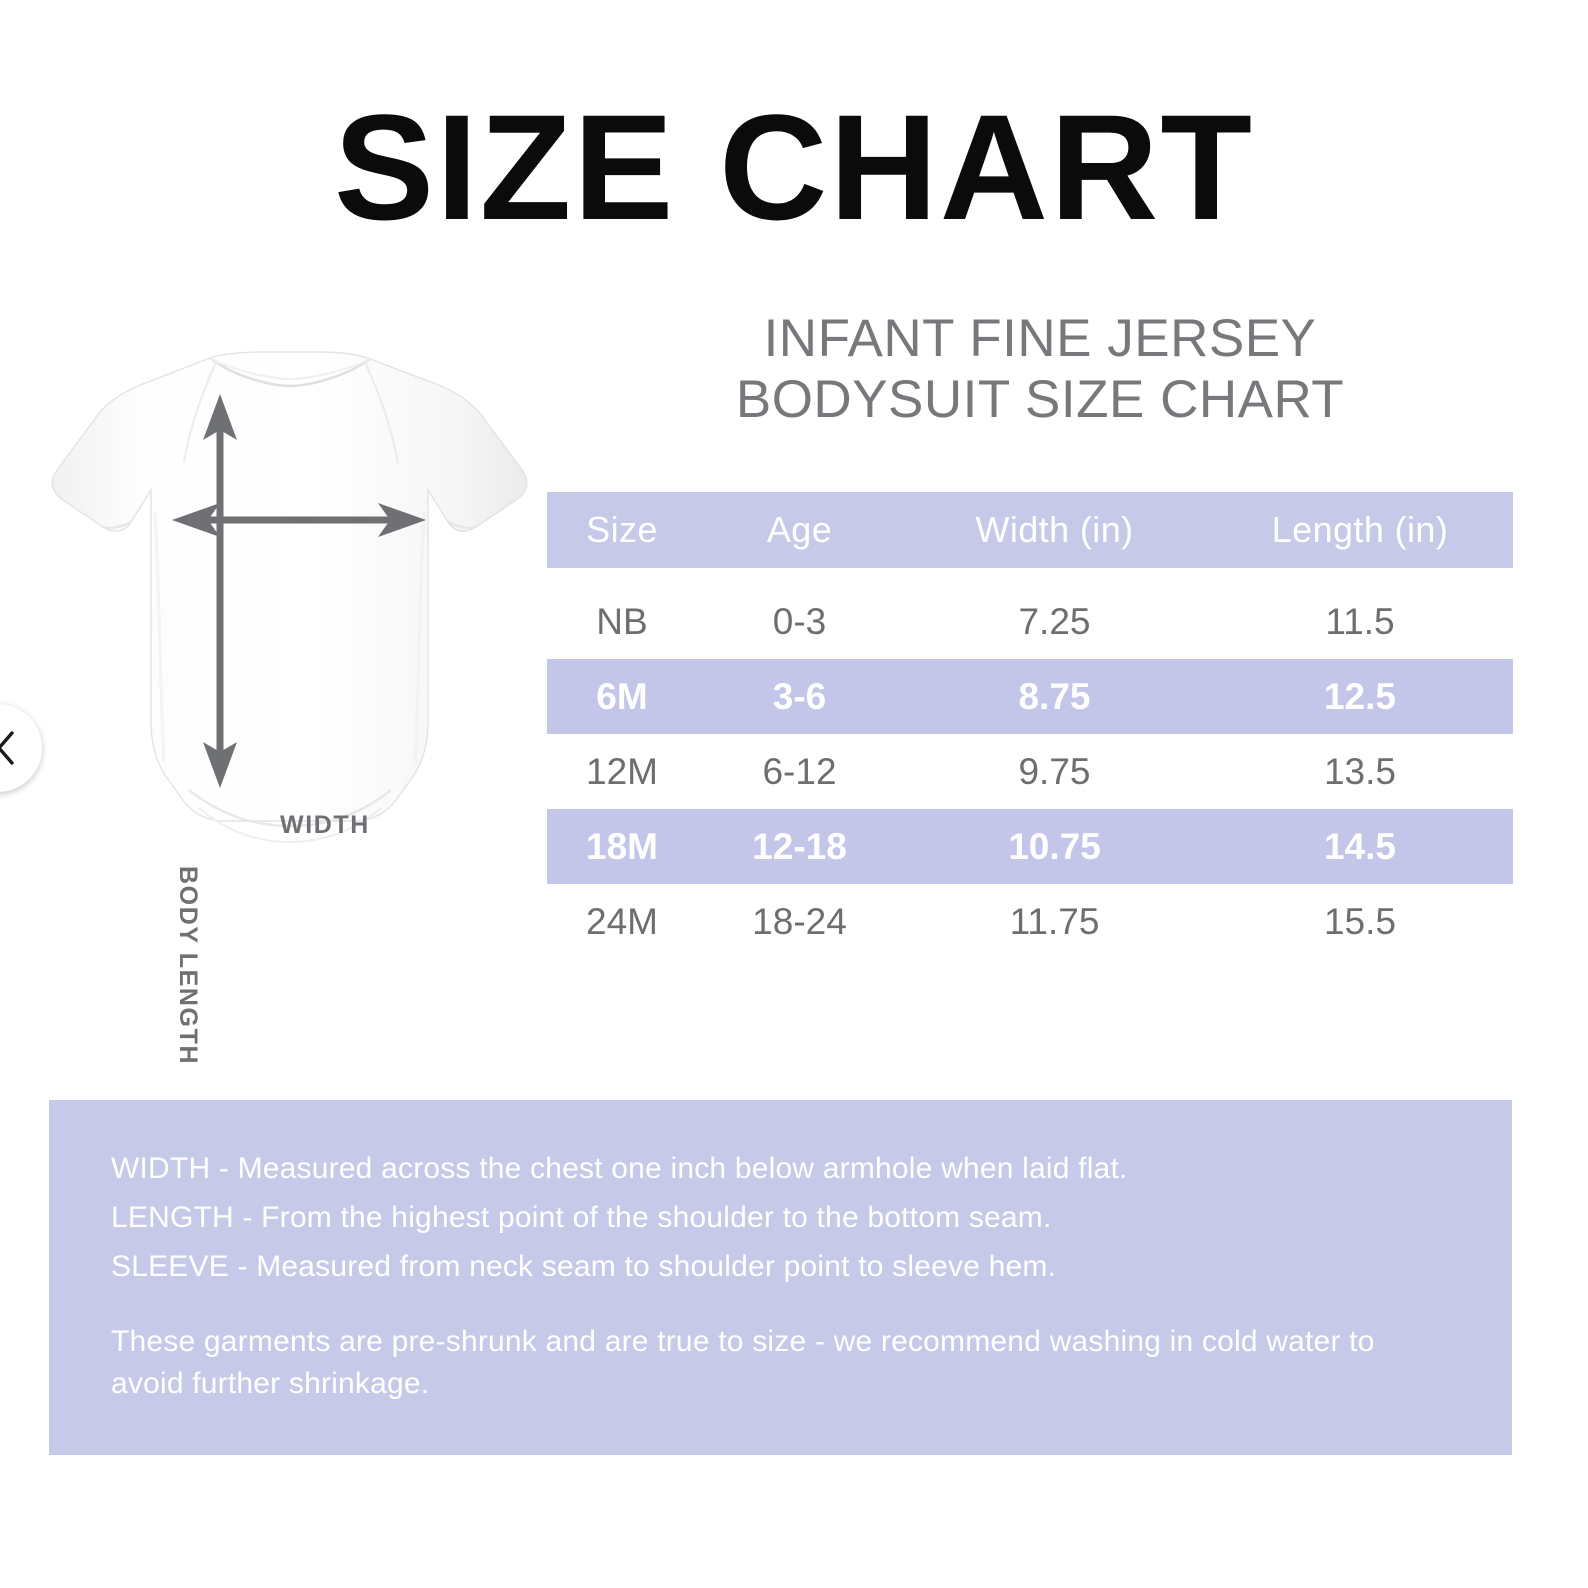  Describe the element at coordinates (622, 529) in the screenshot. I see `column-header-size: Size` at that location.